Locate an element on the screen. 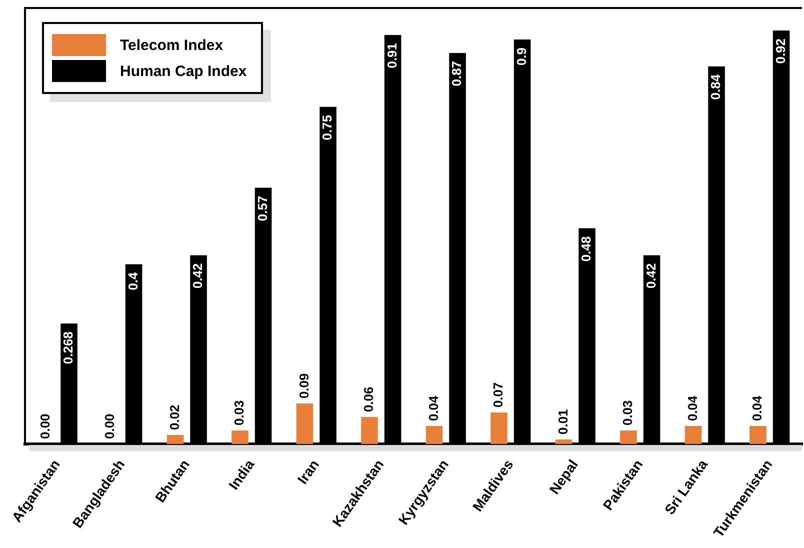  data-label: 0.84 is located at coordinates (716, 87).